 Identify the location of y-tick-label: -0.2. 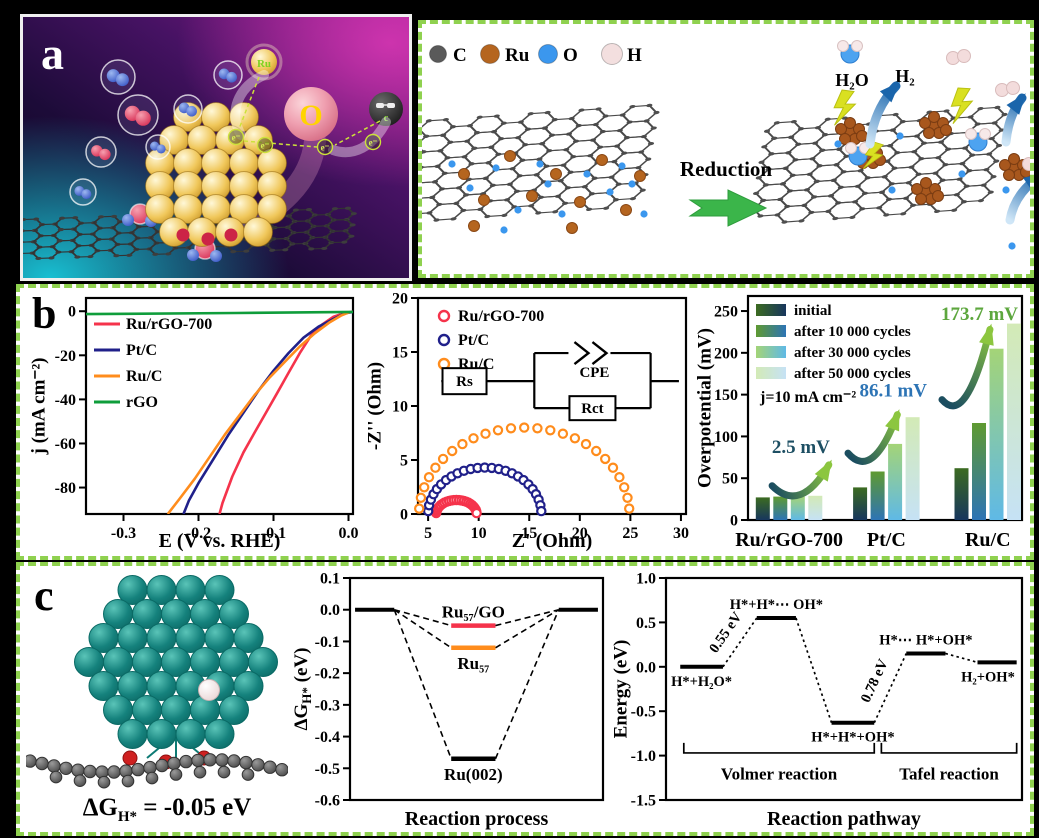
(327, 674).